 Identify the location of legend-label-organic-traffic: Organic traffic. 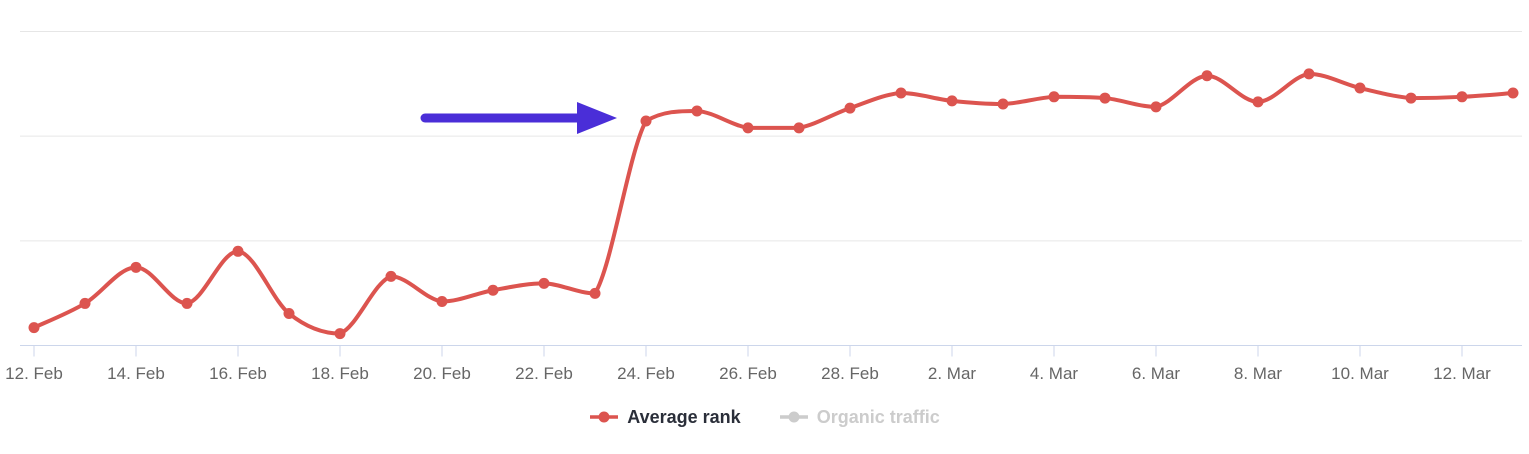
(878, 417).